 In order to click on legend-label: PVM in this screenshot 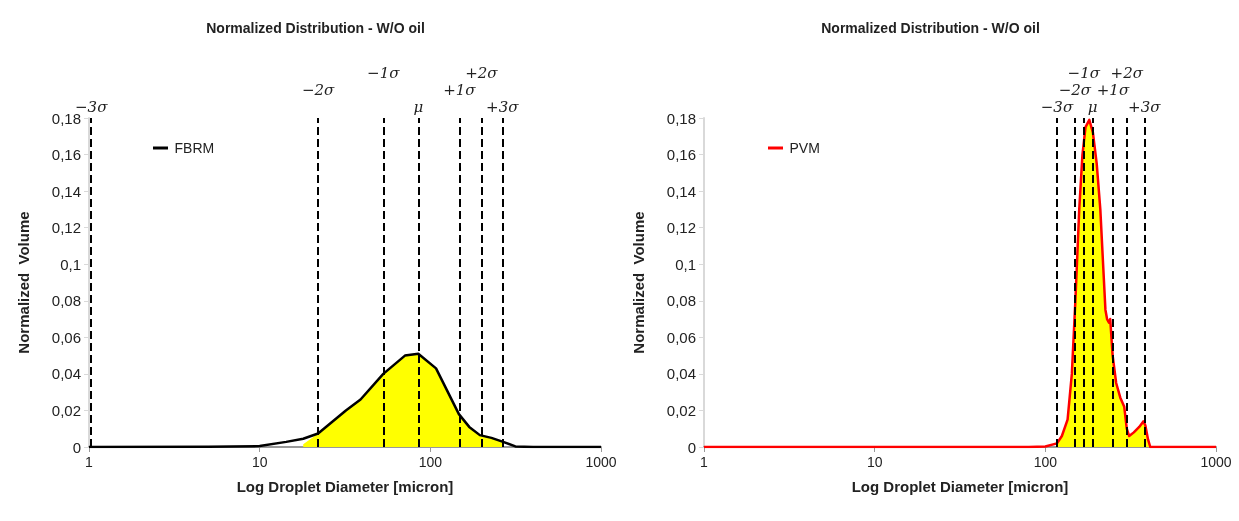, I will do `click(804, 148)`.